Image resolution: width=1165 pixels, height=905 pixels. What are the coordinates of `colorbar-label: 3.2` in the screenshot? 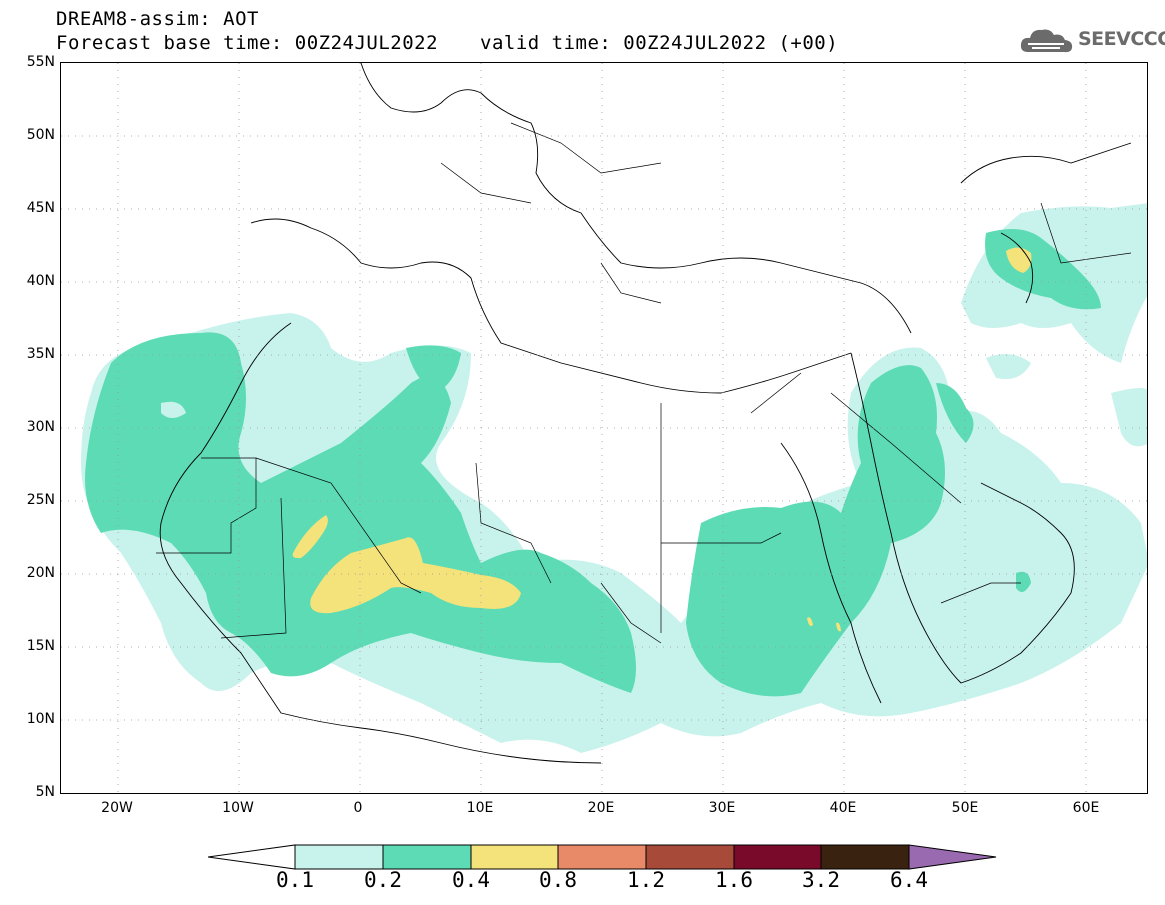 It's located at (821, 880).